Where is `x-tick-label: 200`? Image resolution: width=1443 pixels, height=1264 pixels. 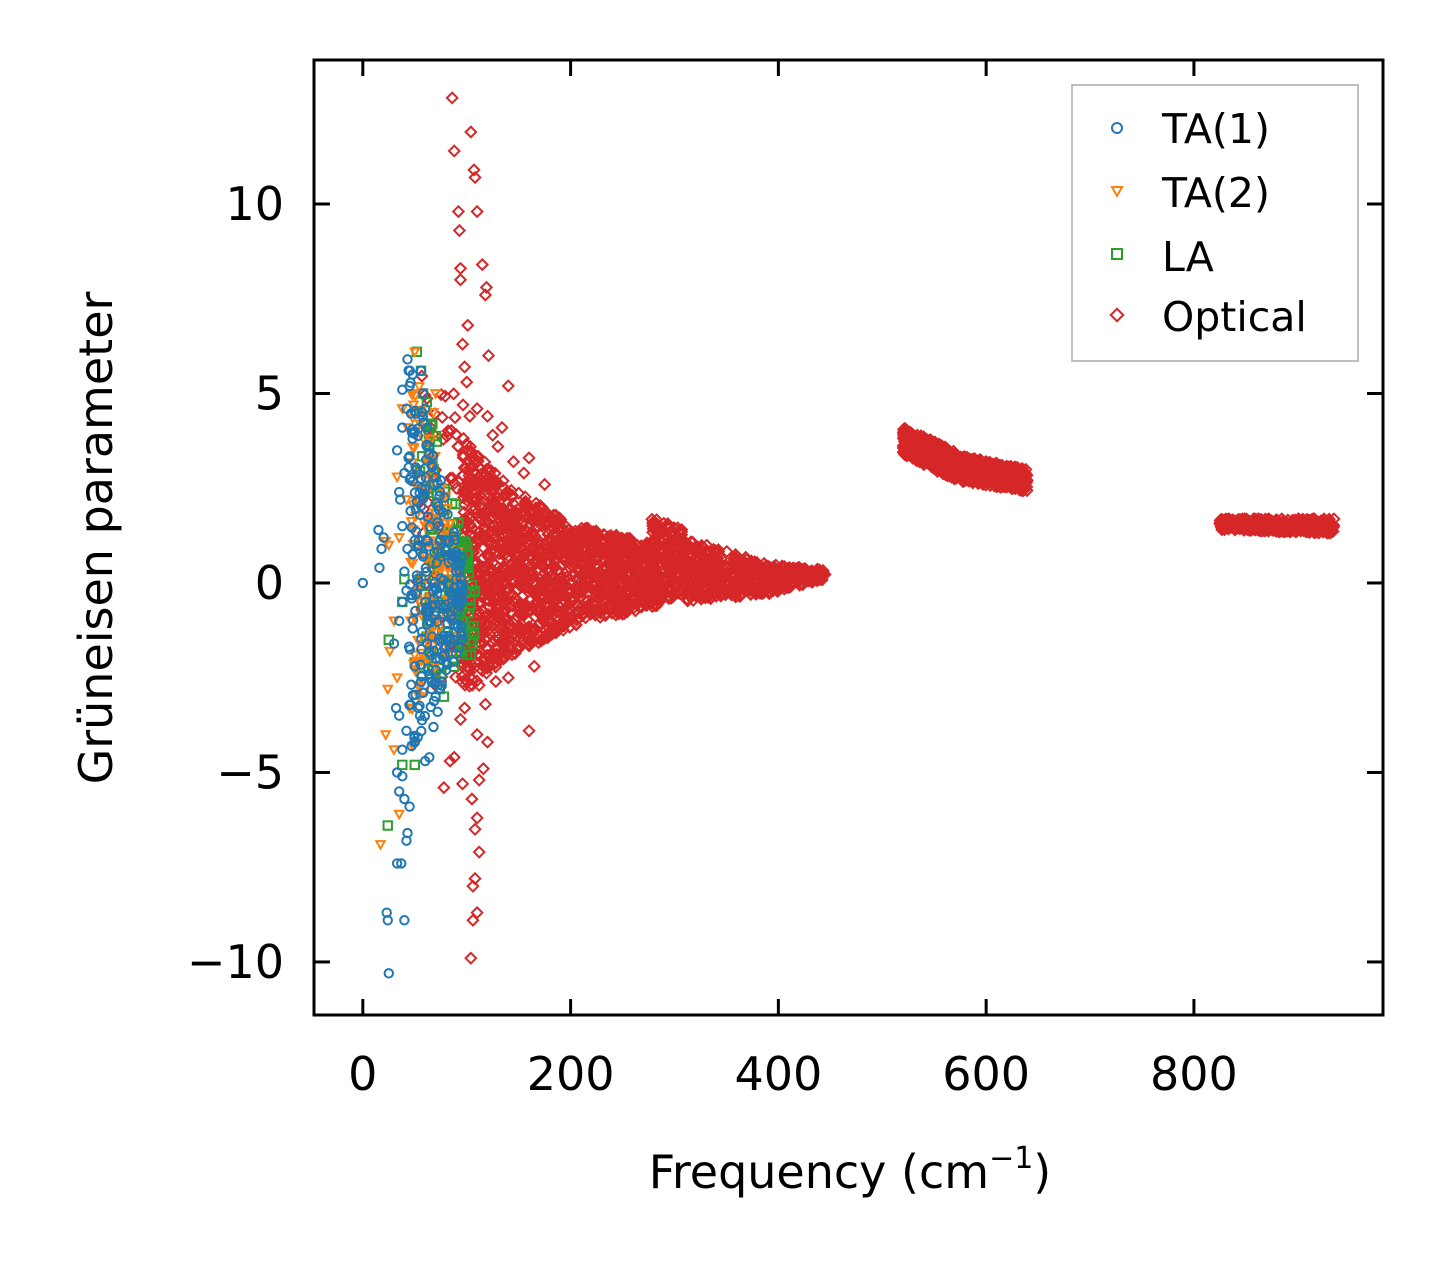
x-tick-label: 200 is located at coordinates (571, 1074).